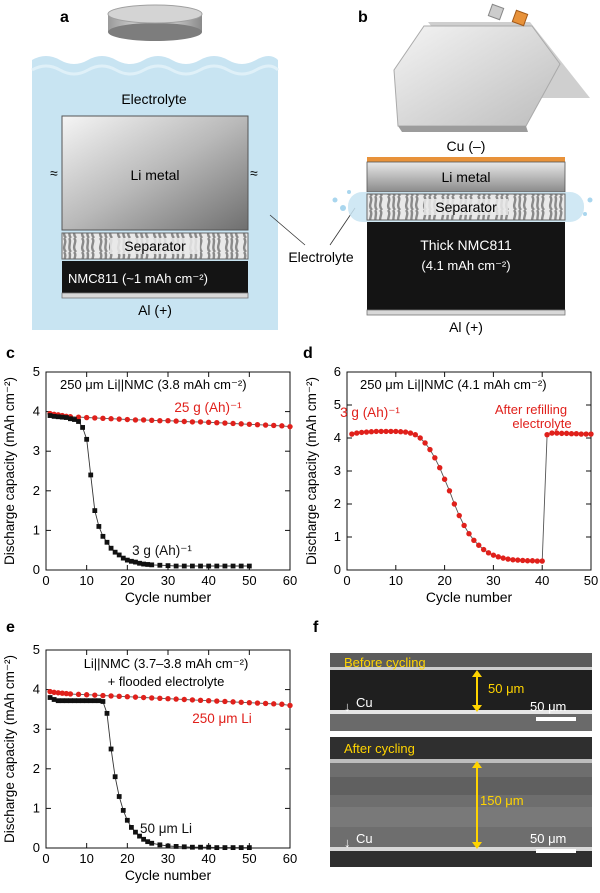 This screenshot has width=600, height=893. I want to click on before-scale-bar, so click(556, 719).